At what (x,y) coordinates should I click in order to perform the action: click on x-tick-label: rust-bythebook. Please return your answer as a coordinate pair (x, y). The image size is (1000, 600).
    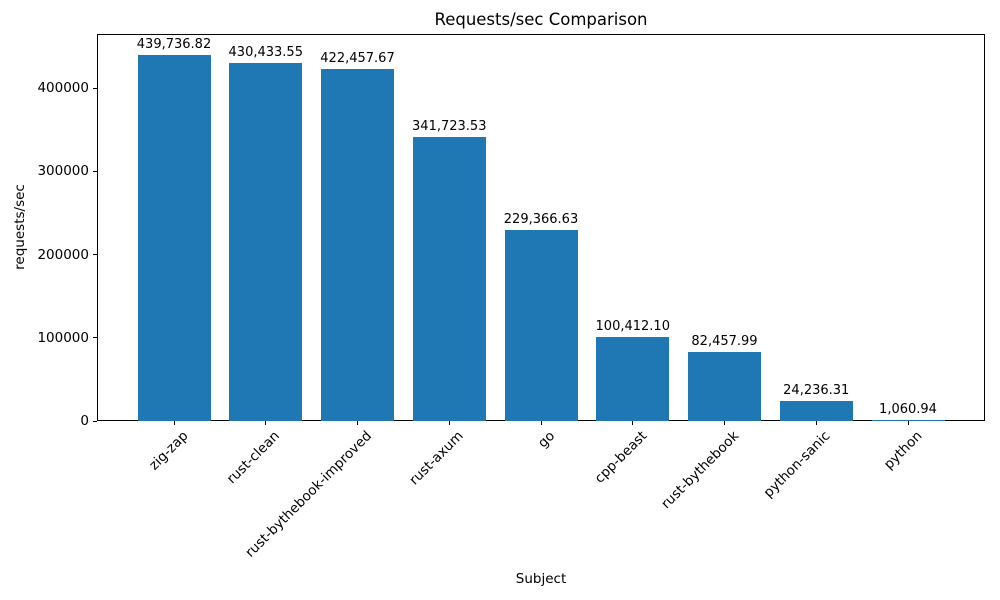
    Looking at the image, I should click on (699, 470).